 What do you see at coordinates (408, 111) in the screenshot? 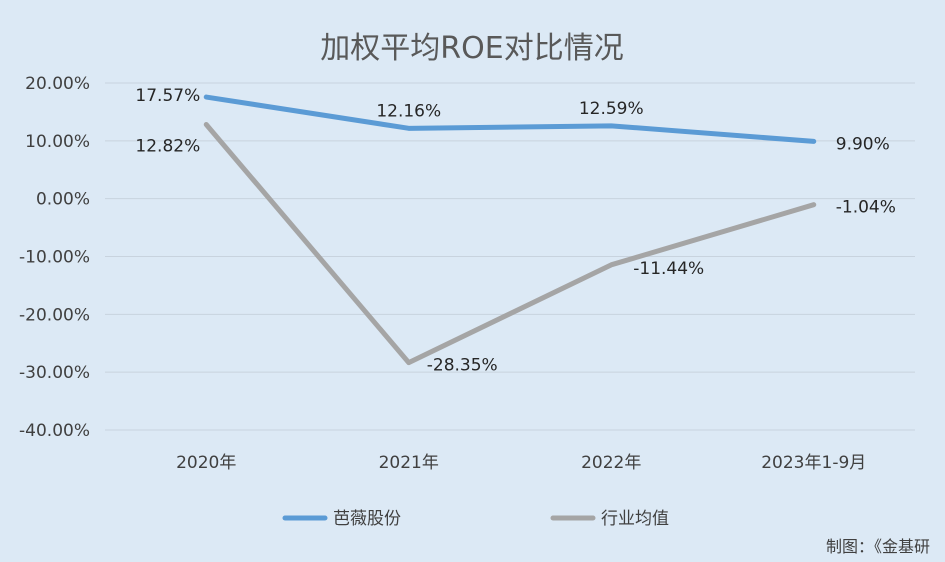
I see `data-label: 12.16%` at bounding box center [408, 111].